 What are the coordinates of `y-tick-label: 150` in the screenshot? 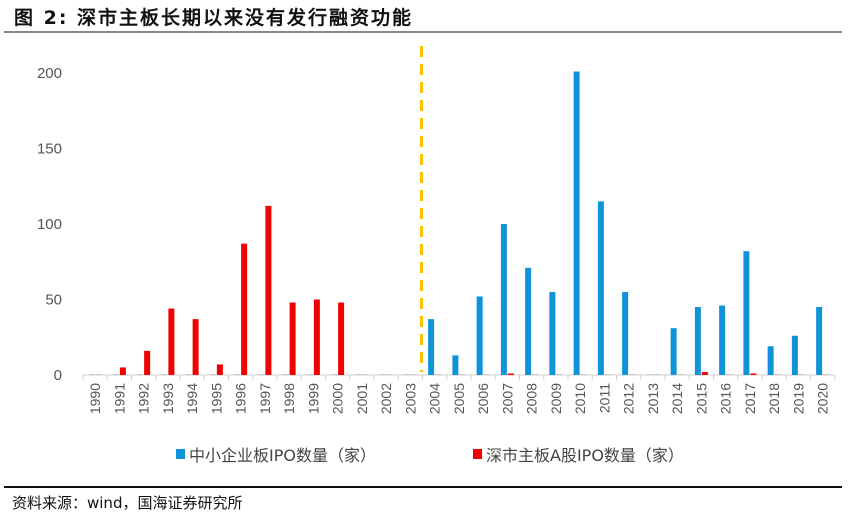 It's located at (49, 149).